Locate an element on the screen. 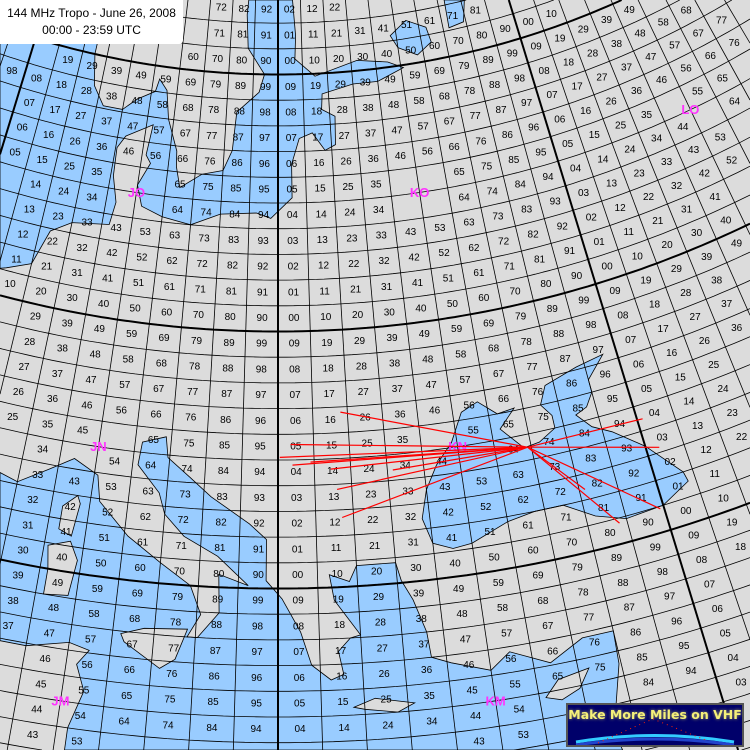 The width and height of the screenshot is (750, 750). square-label: 88 is located at coordinates (495, 85).